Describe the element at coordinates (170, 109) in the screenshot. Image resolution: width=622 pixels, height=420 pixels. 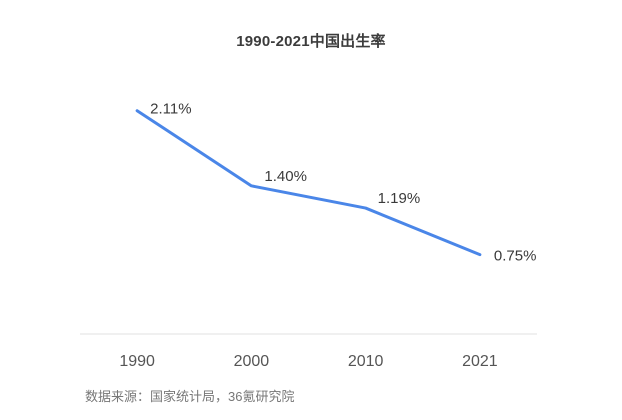
I see `data-point-label-1990: 2.11%` at that location.